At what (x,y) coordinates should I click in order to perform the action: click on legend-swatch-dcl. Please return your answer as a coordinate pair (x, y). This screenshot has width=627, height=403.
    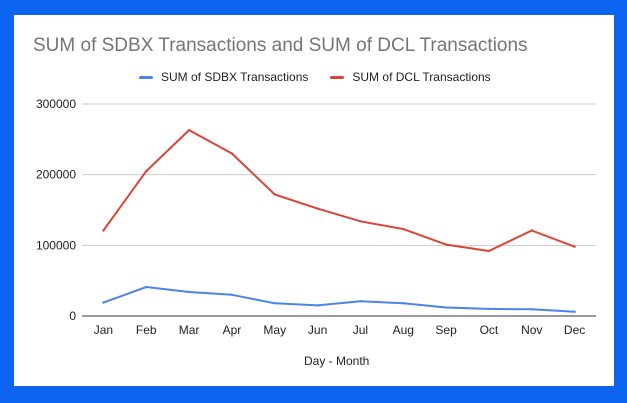
    Looking at the image, I should click on (337, 77).